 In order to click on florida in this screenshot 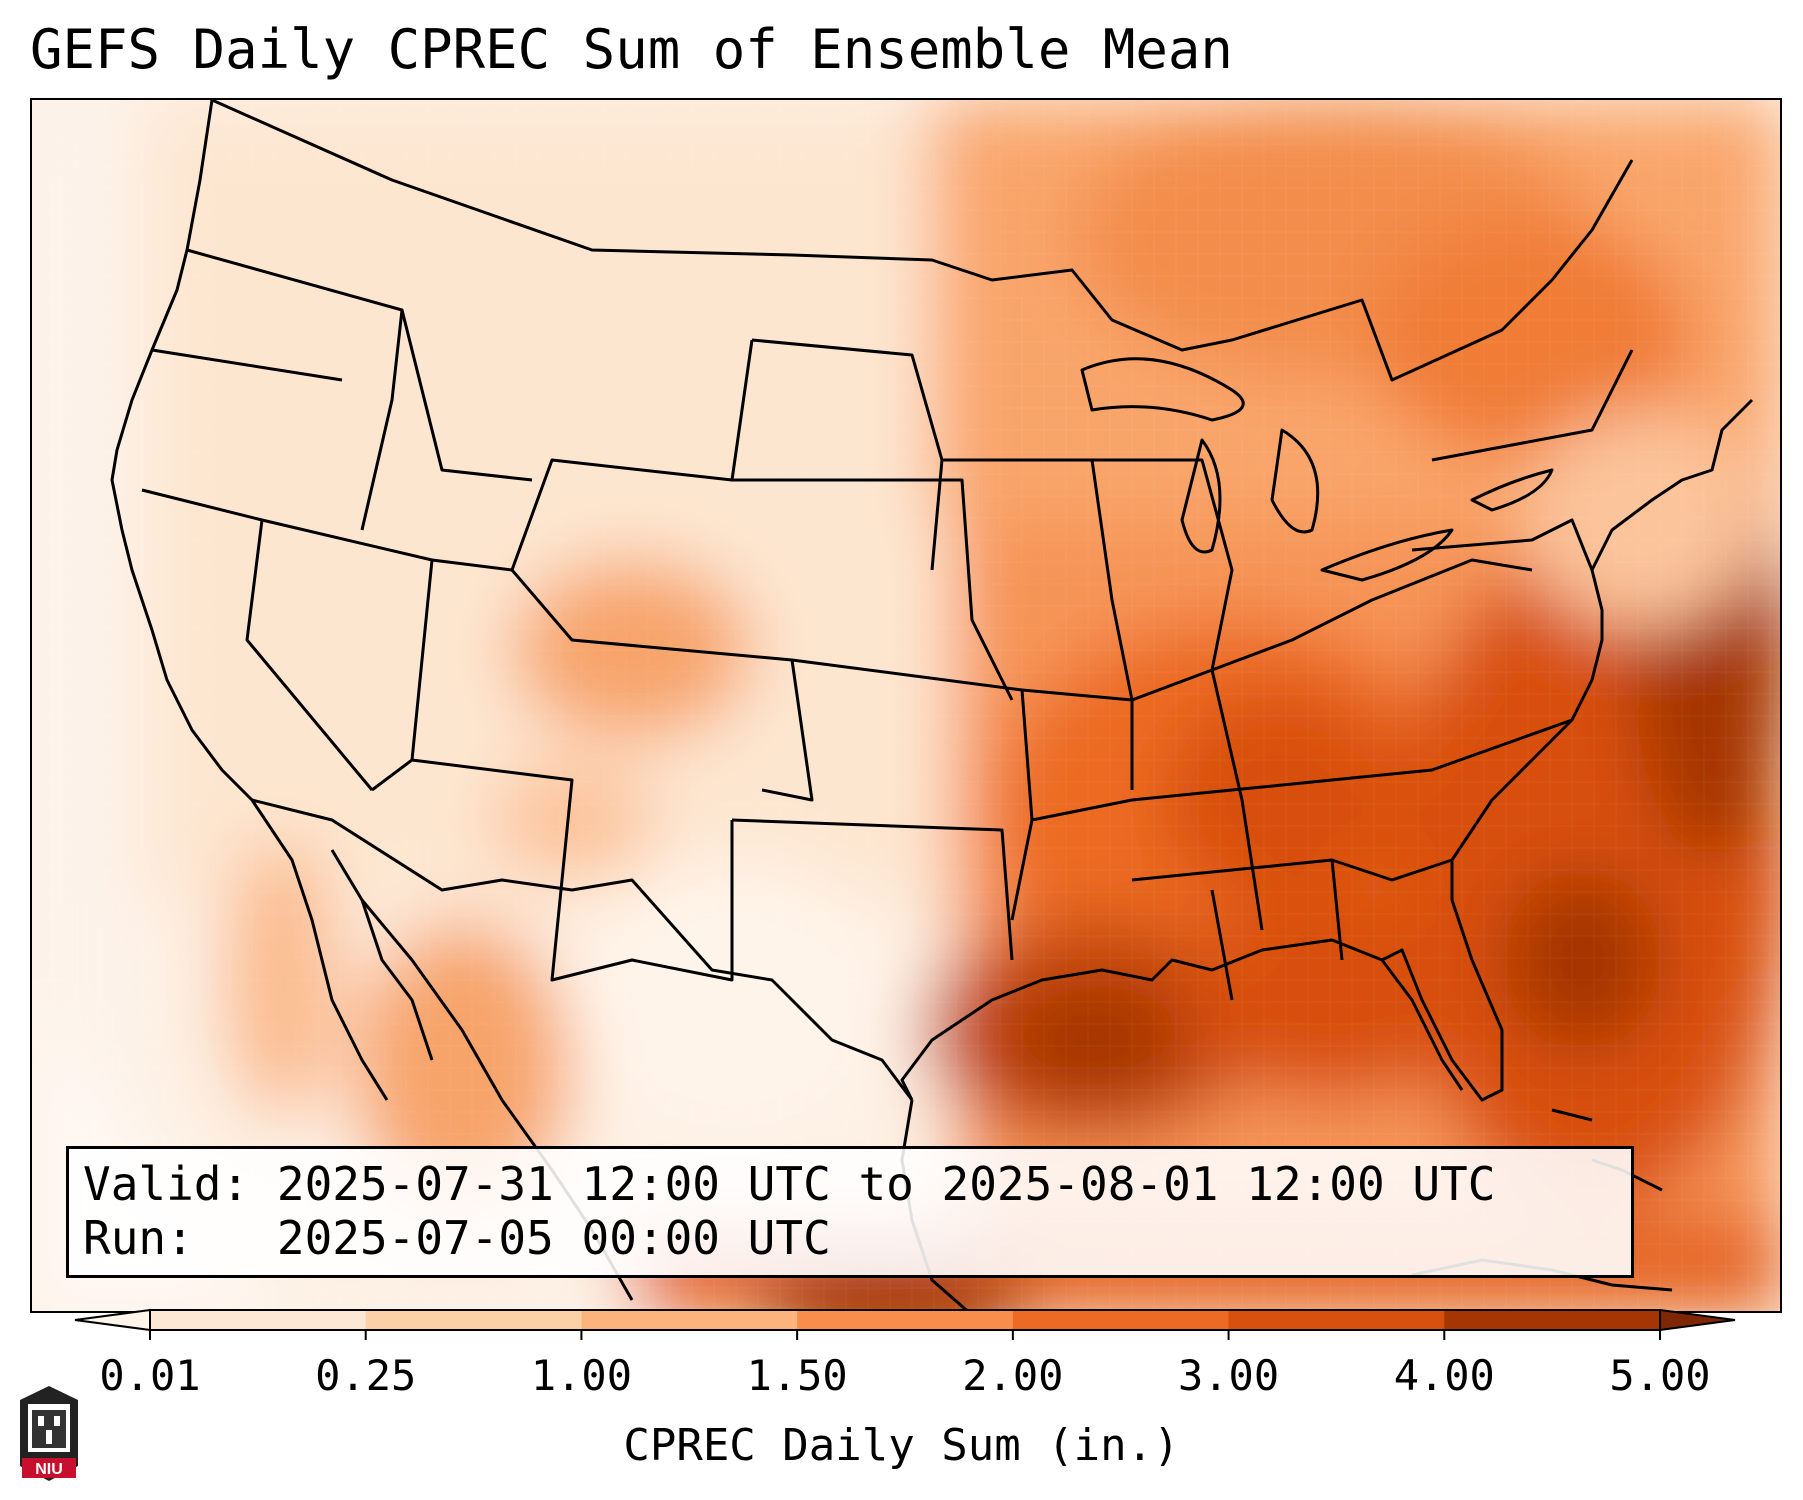, I will do `click(1442, 981)`.